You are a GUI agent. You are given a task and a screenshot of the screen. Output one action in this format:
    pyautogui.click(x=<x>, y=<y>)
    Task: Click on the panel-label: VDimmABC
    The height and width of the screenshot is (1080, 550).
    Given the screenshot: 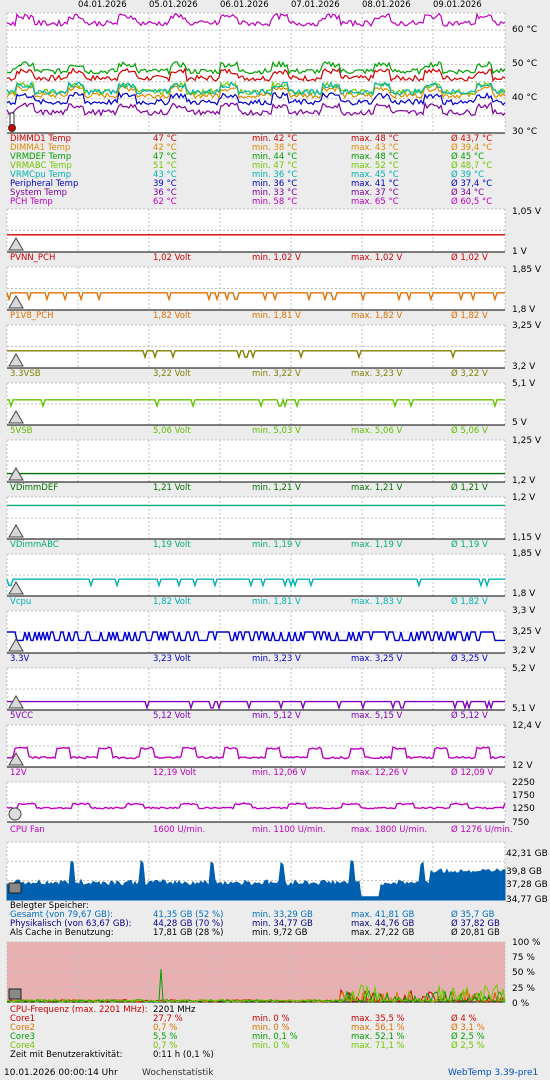 What is the action you would take?
    pyautogui.click(x=34, y=545)
    